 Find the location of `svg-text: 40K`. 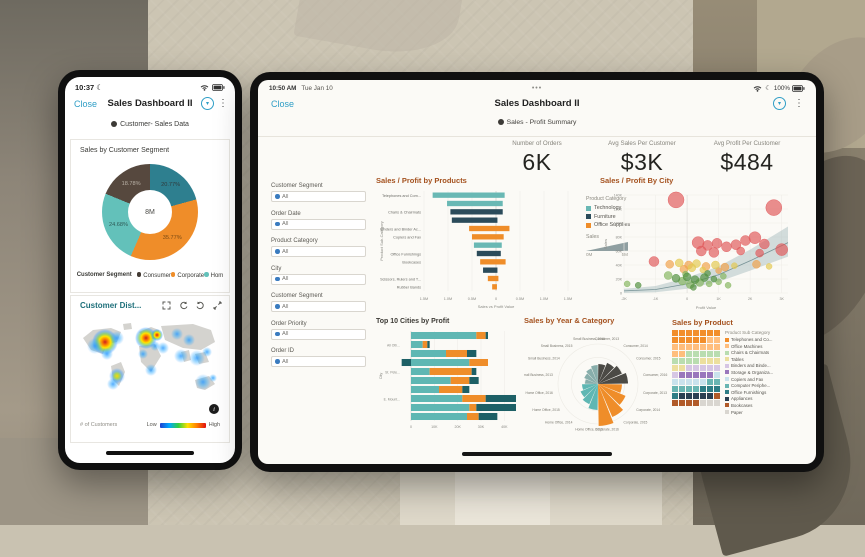

svg-text: 40K is located at coordinates (619, 265).